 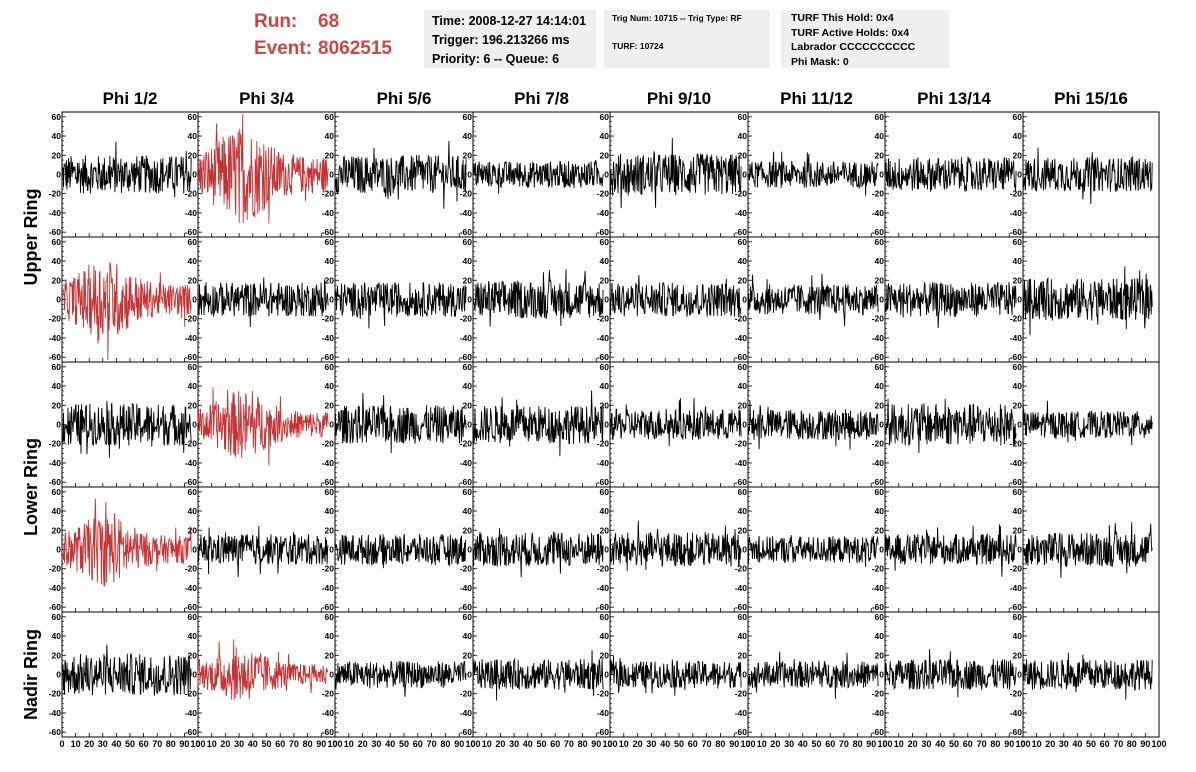 What do you see at coordinates (1118, 744) in the screenshot?
I see `x-tick-label: 70` at bounding box center [1118, 744].